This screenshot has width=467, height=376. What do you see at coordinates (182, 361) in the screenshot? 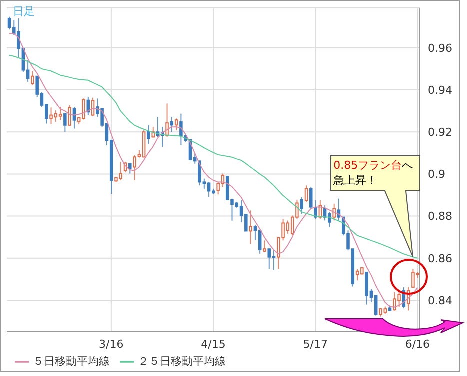
I see `legend-label: ２５日移動平均線` at bounding box center [182, 361].